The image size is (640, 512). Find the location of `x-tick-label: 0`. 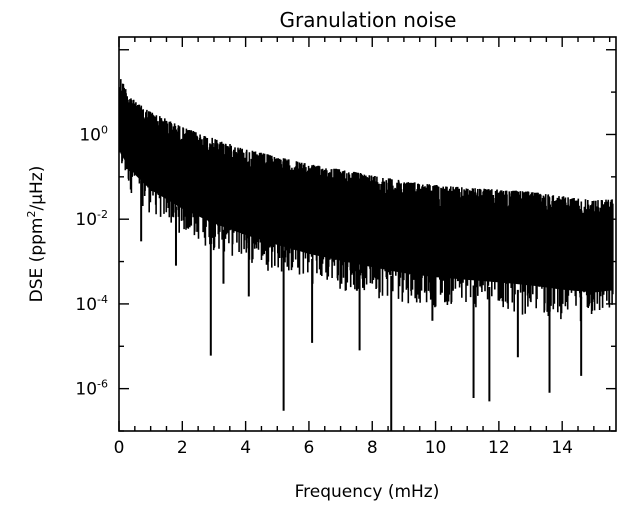

x-tick-label: 0 is located at coordinates (119, 448).